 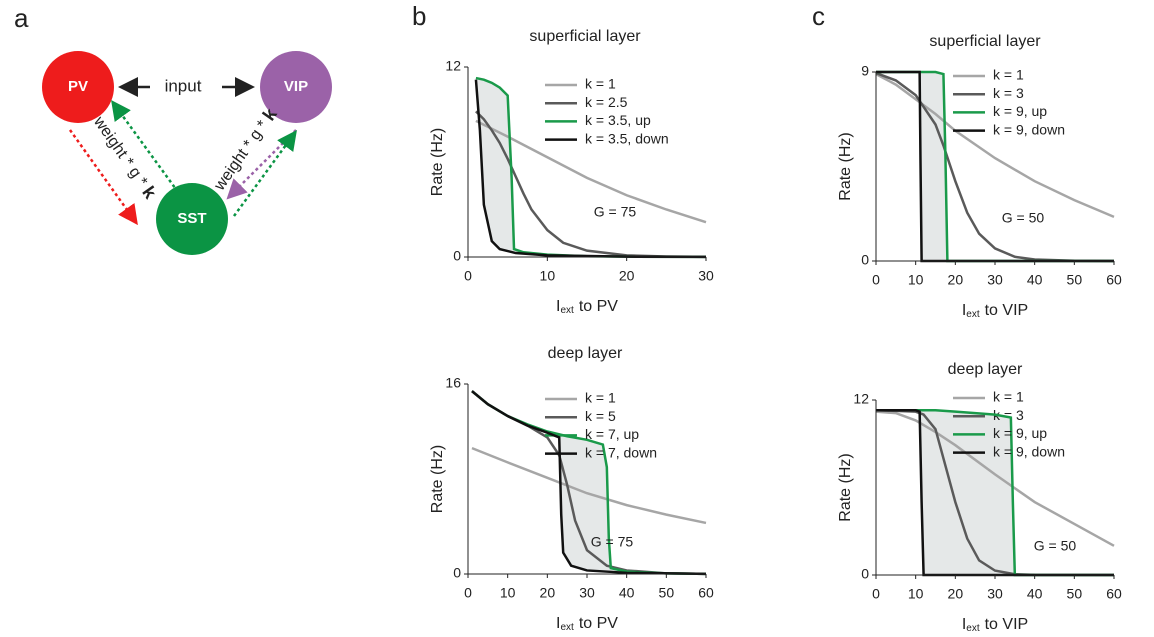 What do you see at coordinates (612, 434) in the screenshot?
I see `legend-label: k = 7, up` at bounding box center [612, 434].